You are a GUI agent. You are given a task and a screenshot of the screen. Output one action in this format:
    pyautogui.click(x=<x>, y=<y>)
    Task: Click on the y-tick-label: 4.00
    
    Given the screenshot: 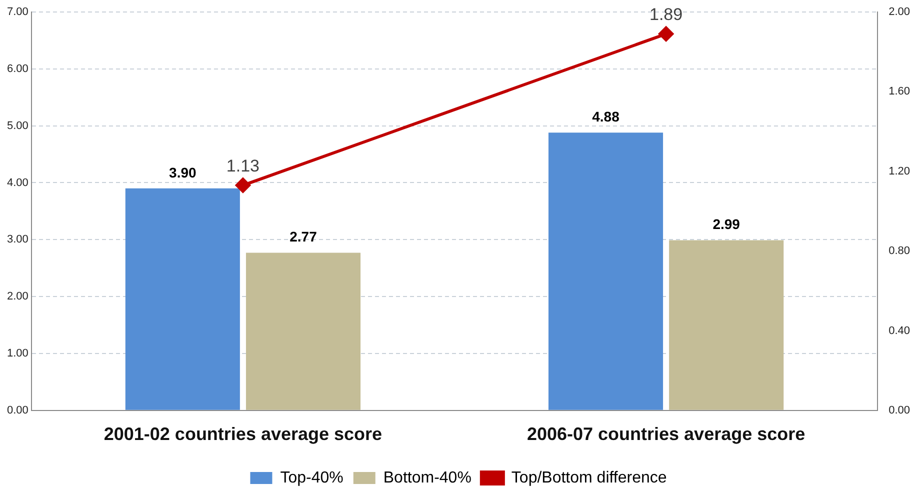 What is the action you would take?
    pyautogui.click(x=17, y=182)
    